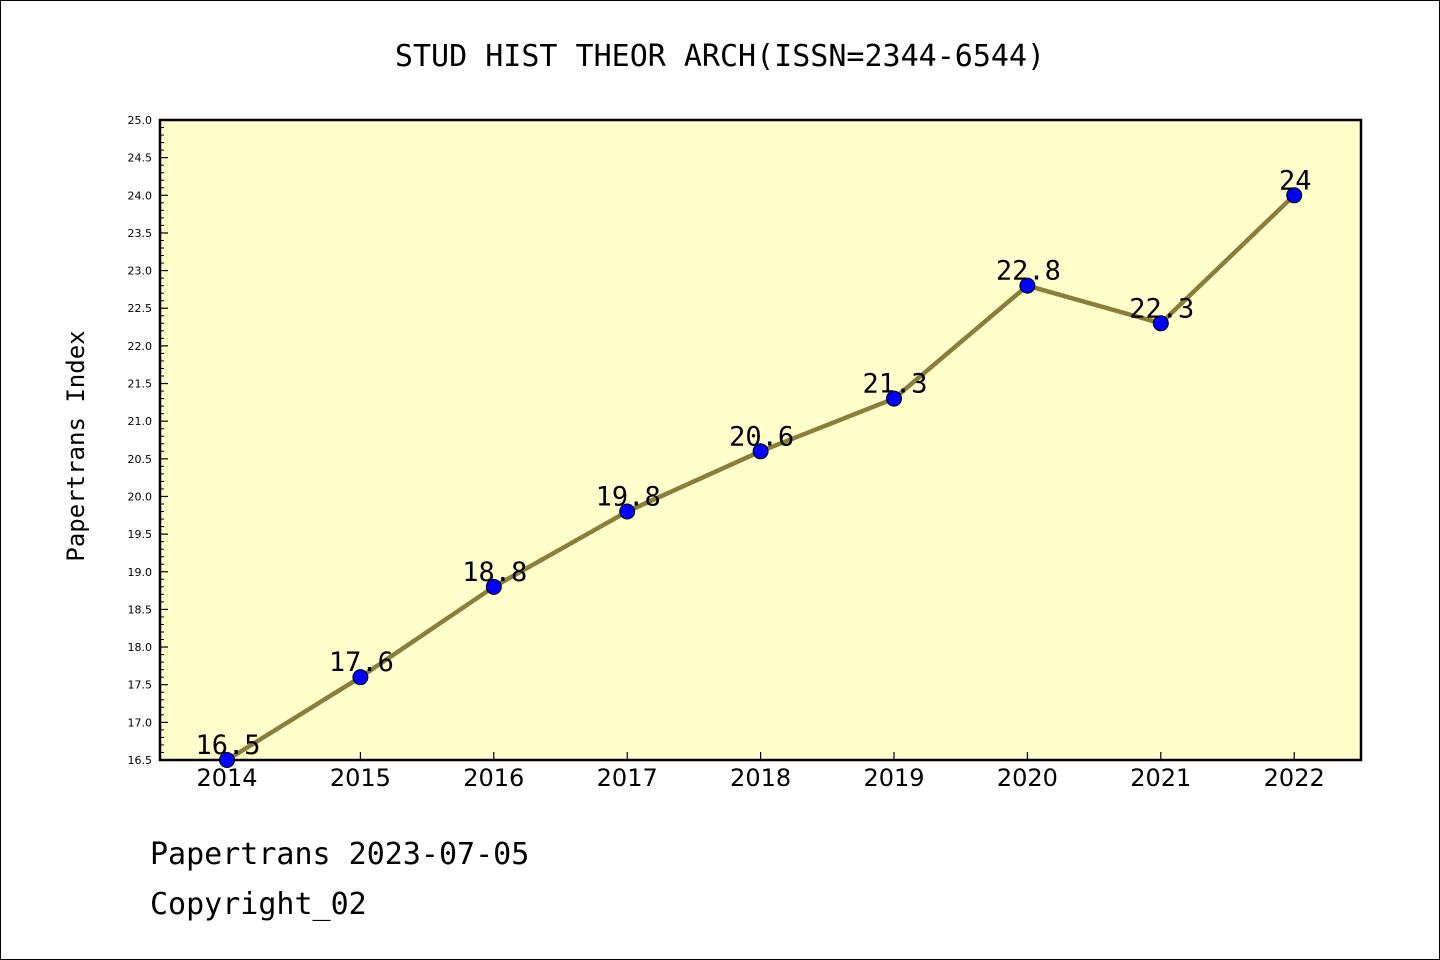 This screenshot has height=960, width=1440. What do you see at coordinates (360, 778) in the screenshot?
I see `x-tick-label: 2015` at bounding box center [360, 778].